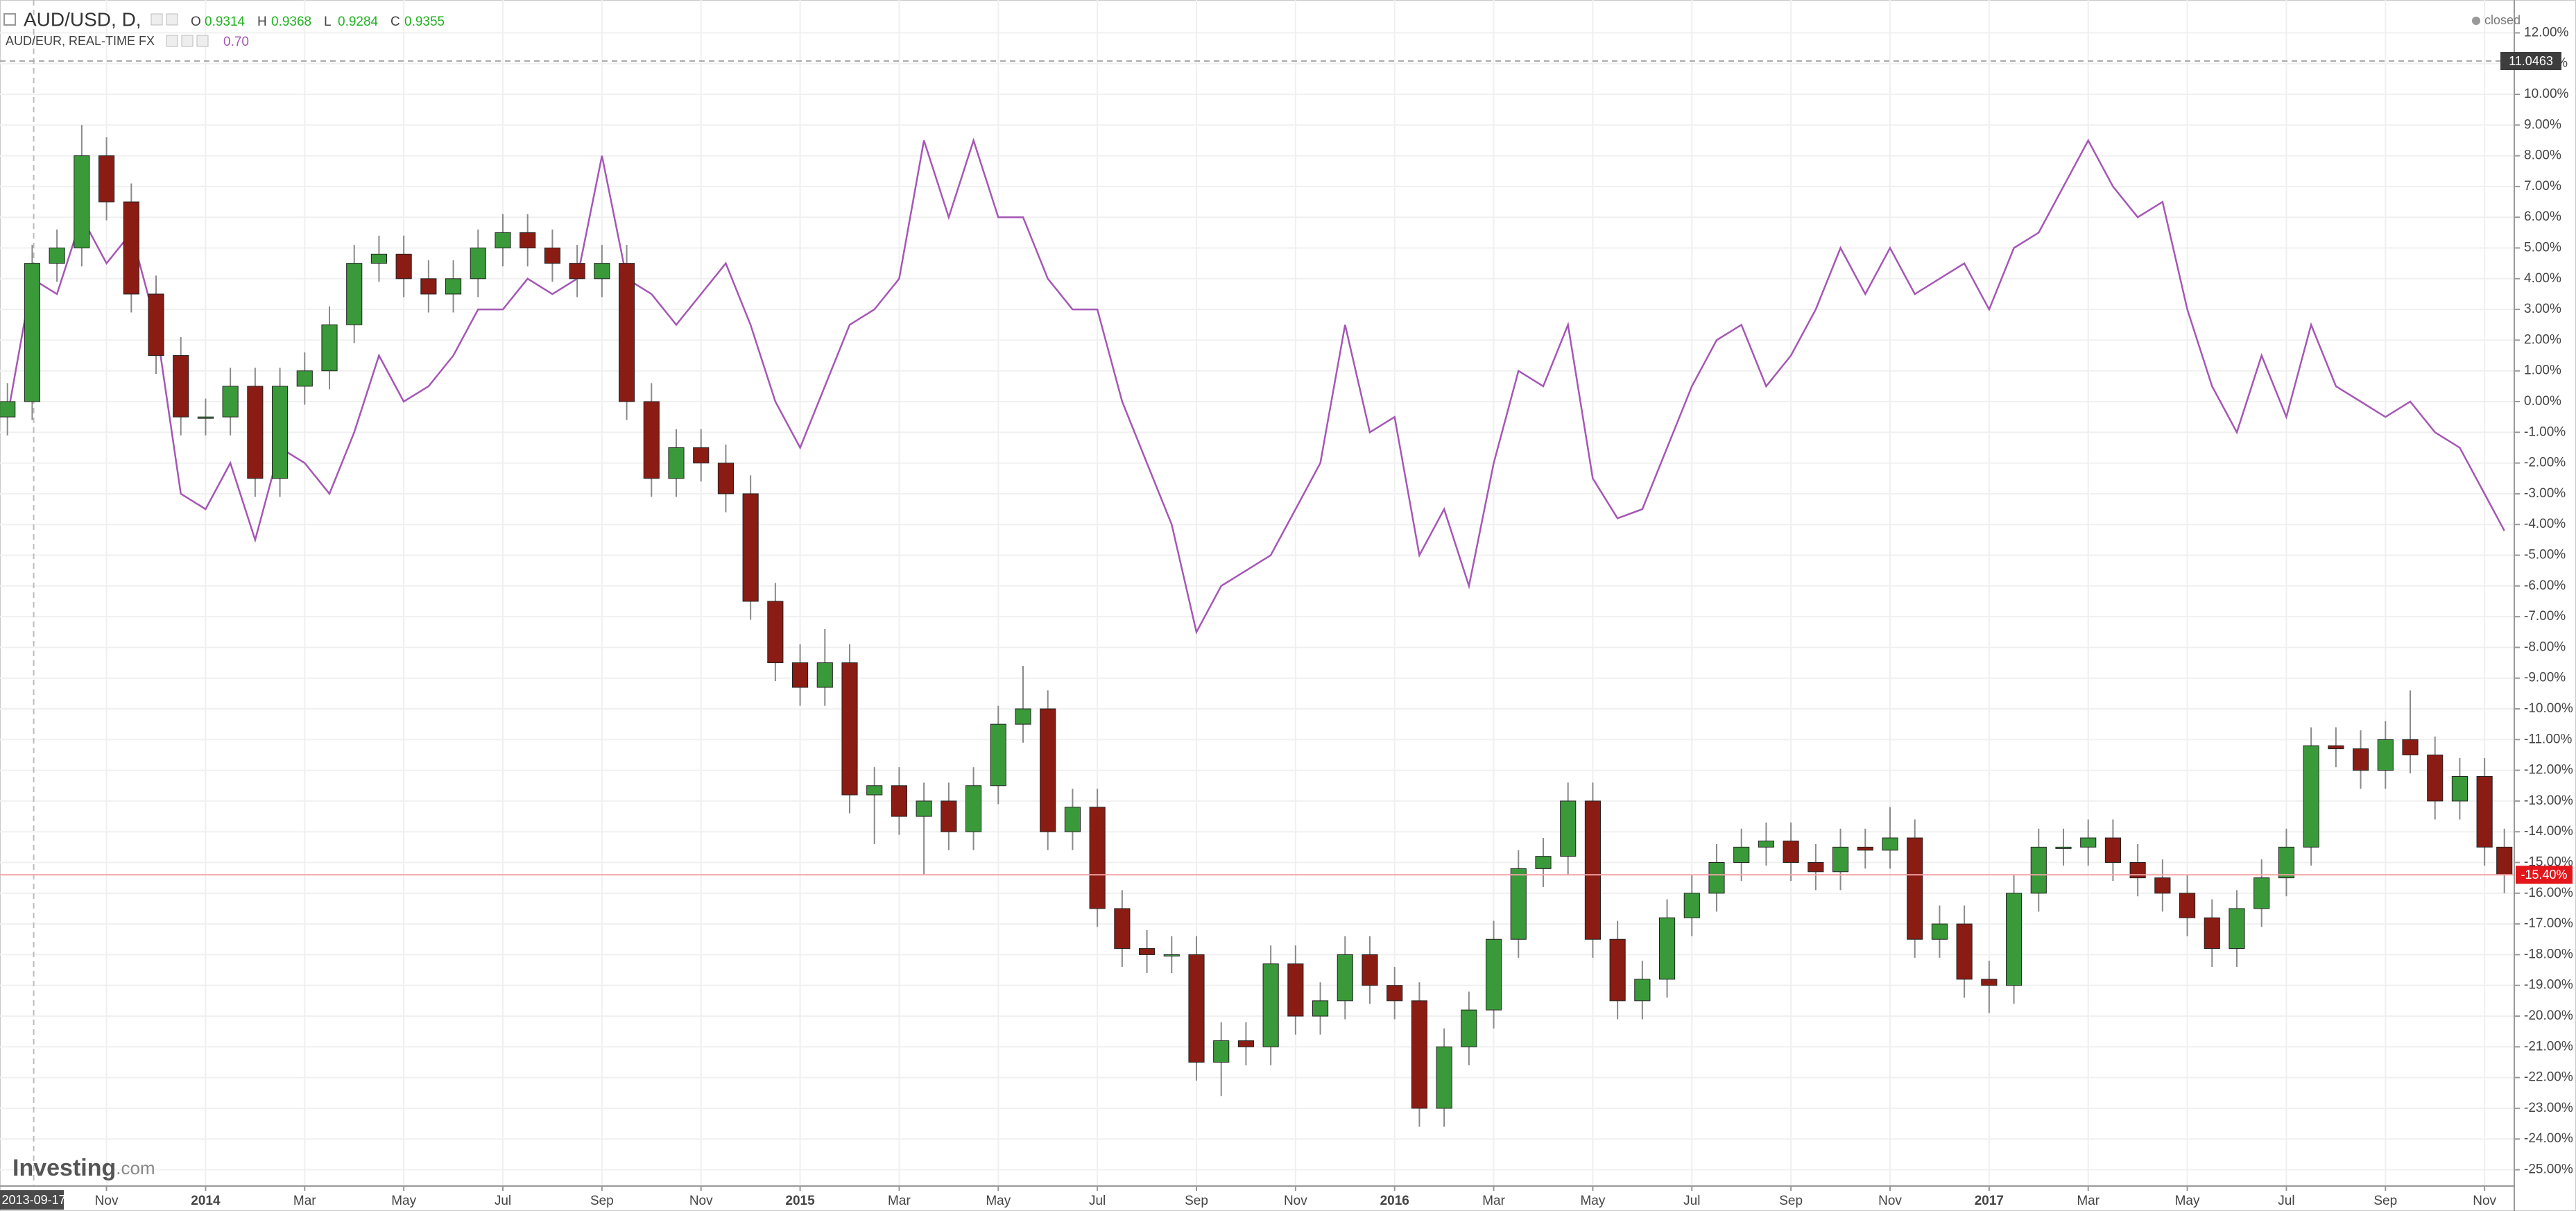 The width and height of the screenshot is (2576, 1211). I want to click on top-marker-label: 11.0463, so click(2531, 61).